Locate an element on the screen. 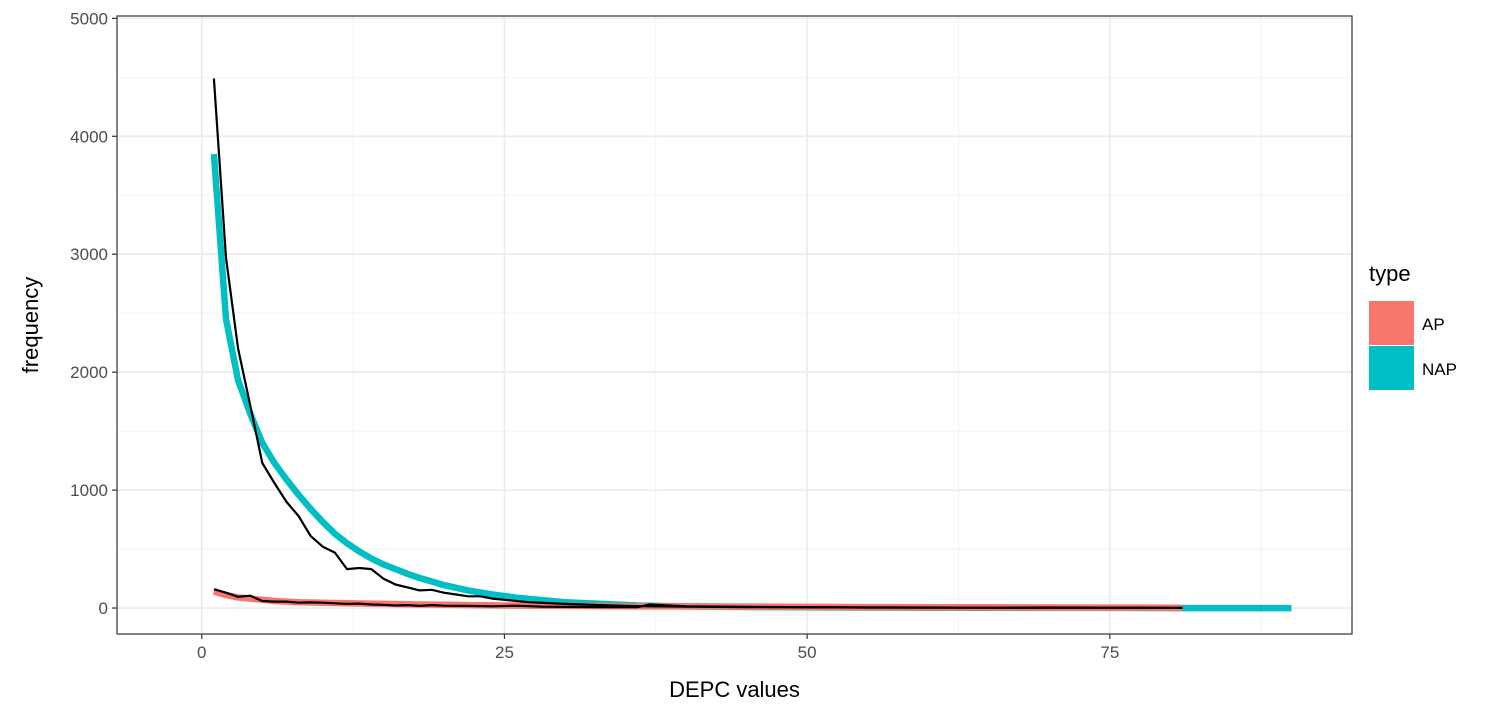 This screenshot has height=707, width=1509. y-axis: 0 1000 2000 3000 4000 5000 is located at coordinates (93, 313).